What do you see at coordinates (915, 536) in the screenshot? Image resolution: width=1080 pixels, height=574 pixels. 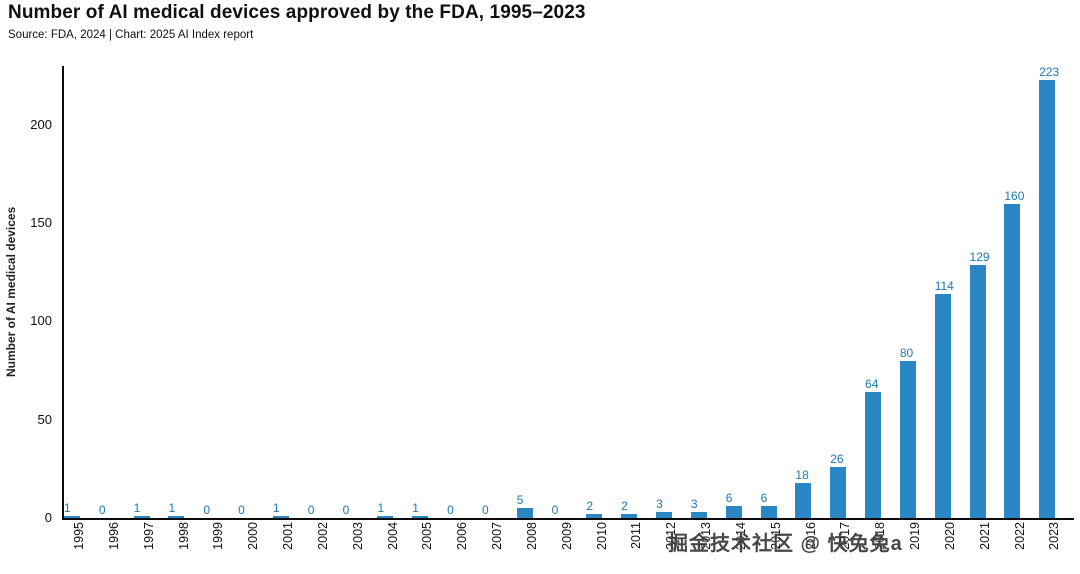 I see `x-tick-label: 2019` at bounding box center [915, 536].